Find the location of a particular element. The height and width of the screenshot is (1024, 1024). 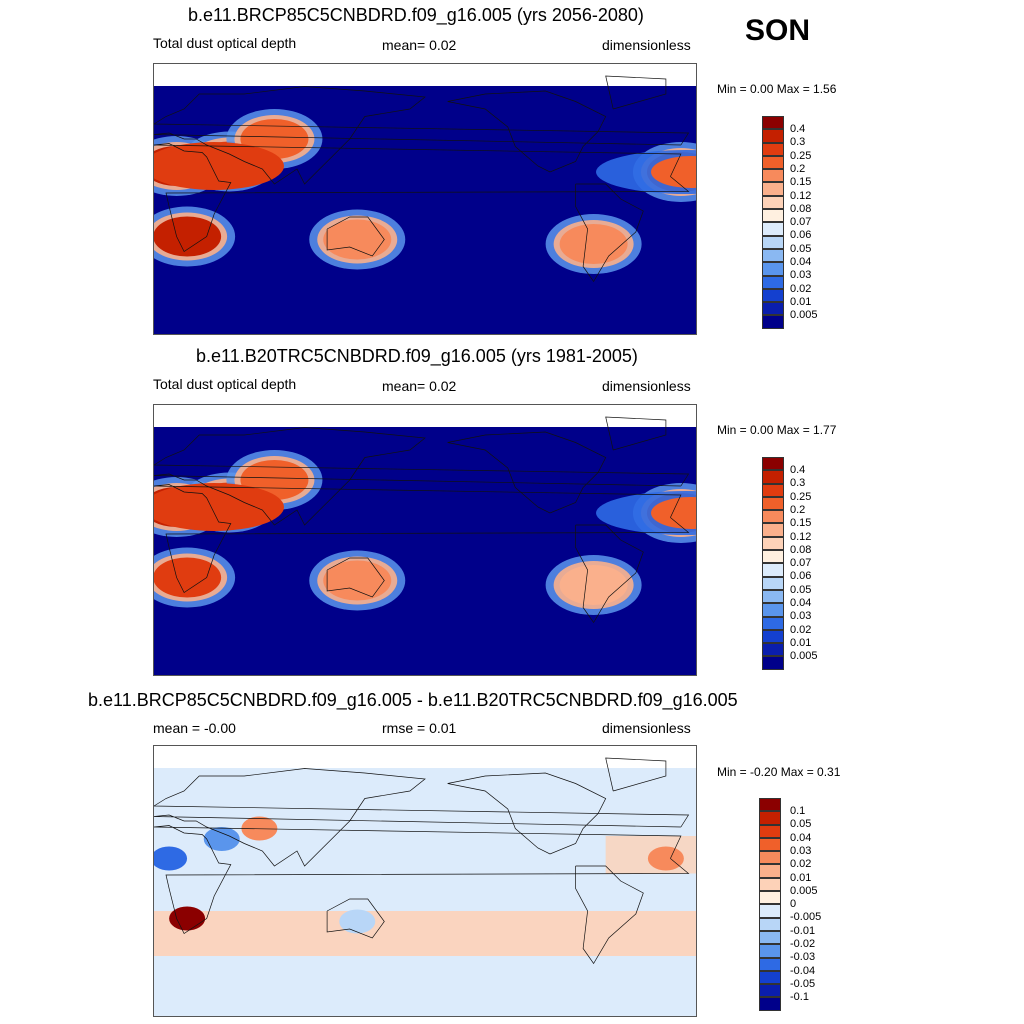

colorbar-tick-label: 0.1 is located at coordinates (798, 811).